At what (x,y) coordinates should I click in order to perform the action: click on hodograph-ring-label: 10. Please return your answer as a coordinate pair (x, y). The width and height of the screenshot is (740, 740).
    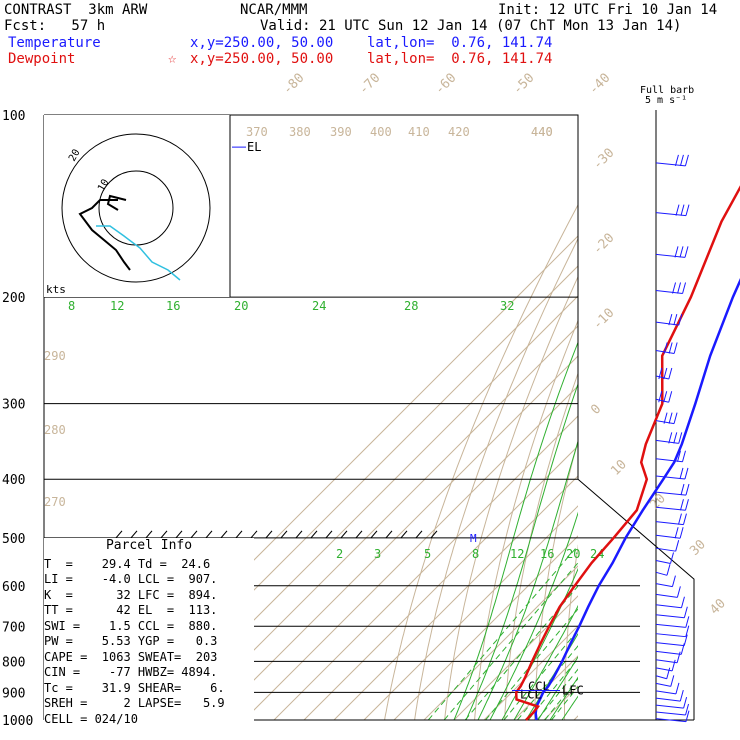
    Looking at the image, I should click on (104, 186).